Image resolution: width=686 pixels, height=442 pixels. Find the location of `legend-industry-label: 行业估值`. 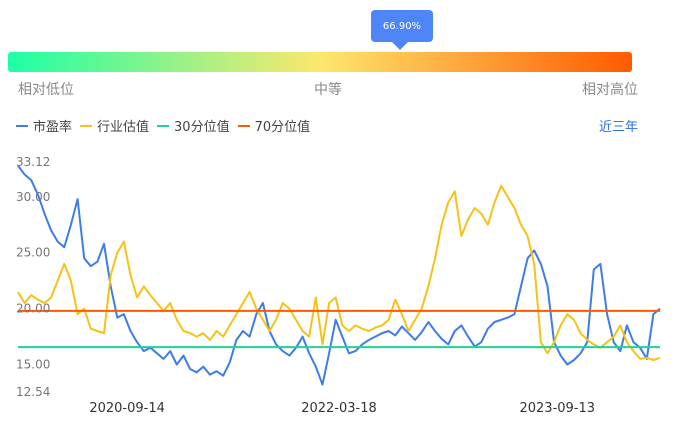

legend-industry-label: 行业估值 is located at coordinates (123, 127).